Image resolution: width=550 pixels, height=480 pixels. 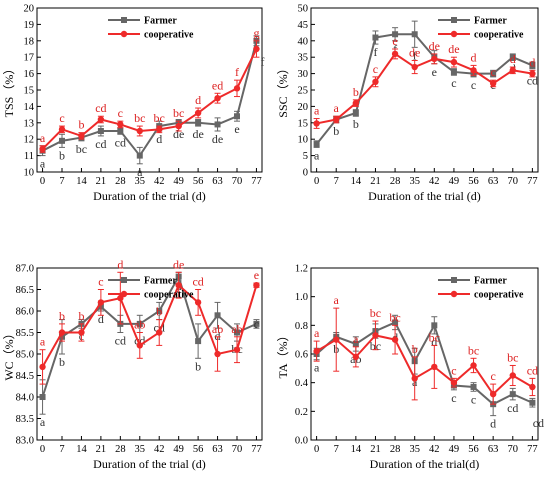 I want to click on y-tick-label: 14, so click(x=29, y=107).